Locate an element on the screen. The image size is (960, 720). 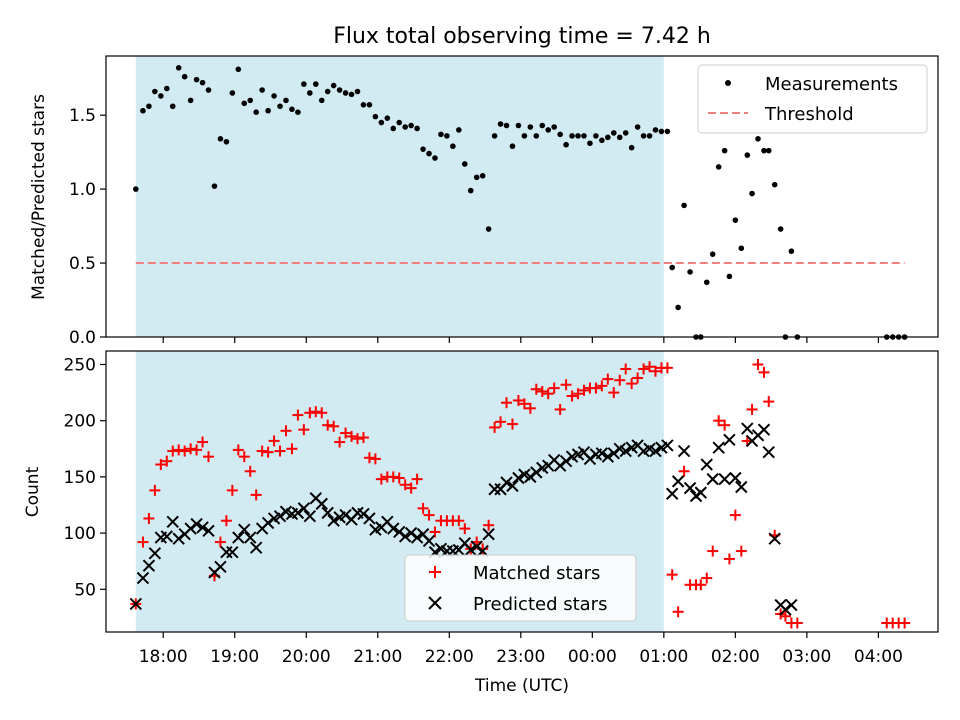
chart-title: Flux total observing time = 7.42 h is located at coordinates (522, 36).